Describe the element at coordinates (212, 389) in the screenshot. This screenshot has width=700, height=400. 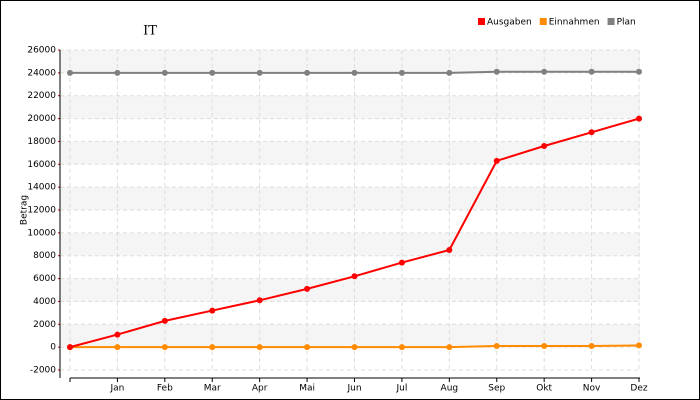
I see `x-tick-label: Mar` at that location.